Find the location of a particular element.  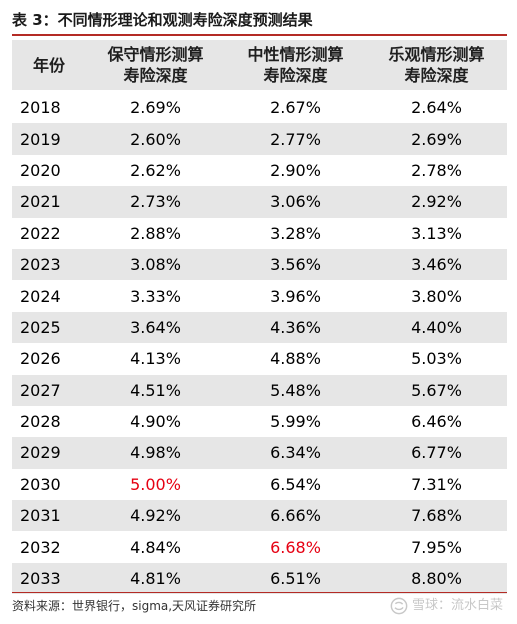

header-neutral-line1: 中性情形测算 is located at coordinates (295, 54).